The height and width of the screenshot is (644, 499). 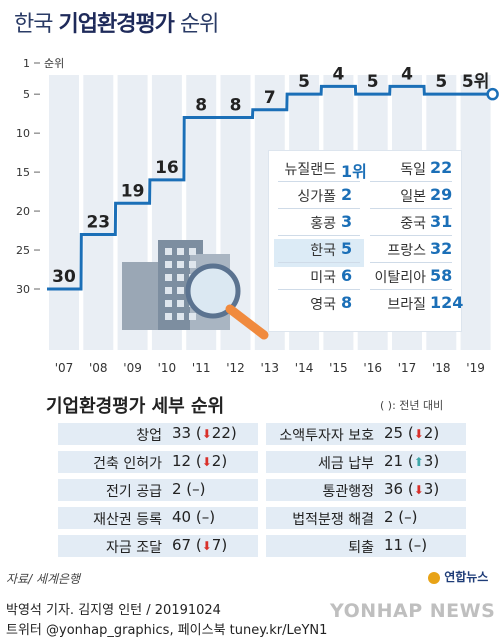 What do you see at coordinates (434, 577) in the screenshot?
I see `brand-icon` at bounding box center [434, 577].